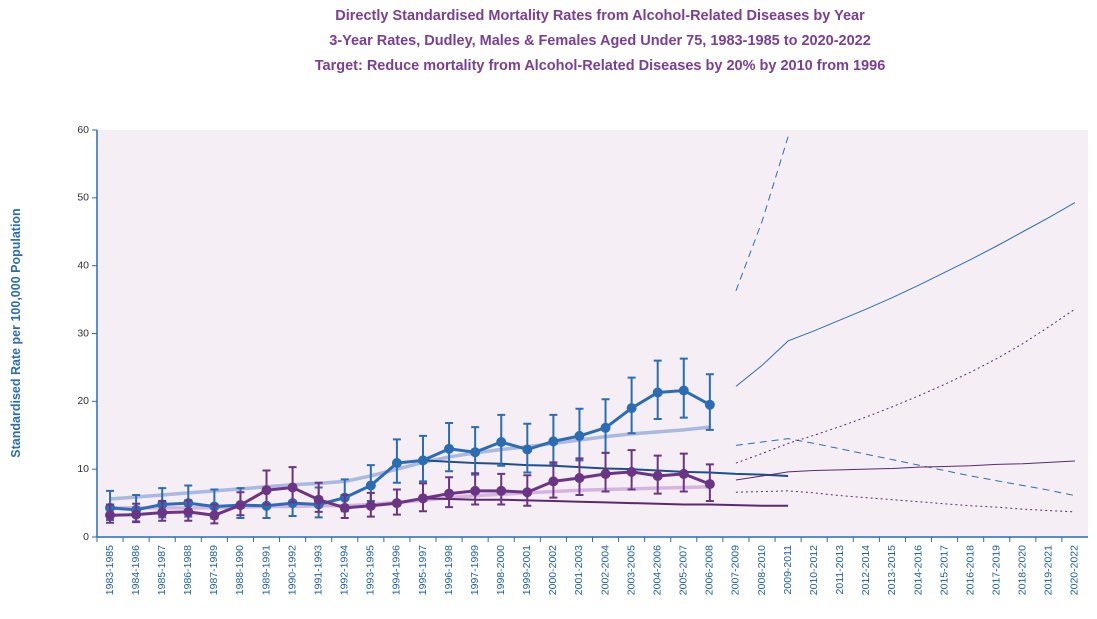 This screenshot has height=619, width=1097. Describe the element at coordinates (475, 570) in the screenshot. I see `x-tick-label: 1997-1999` at that location.